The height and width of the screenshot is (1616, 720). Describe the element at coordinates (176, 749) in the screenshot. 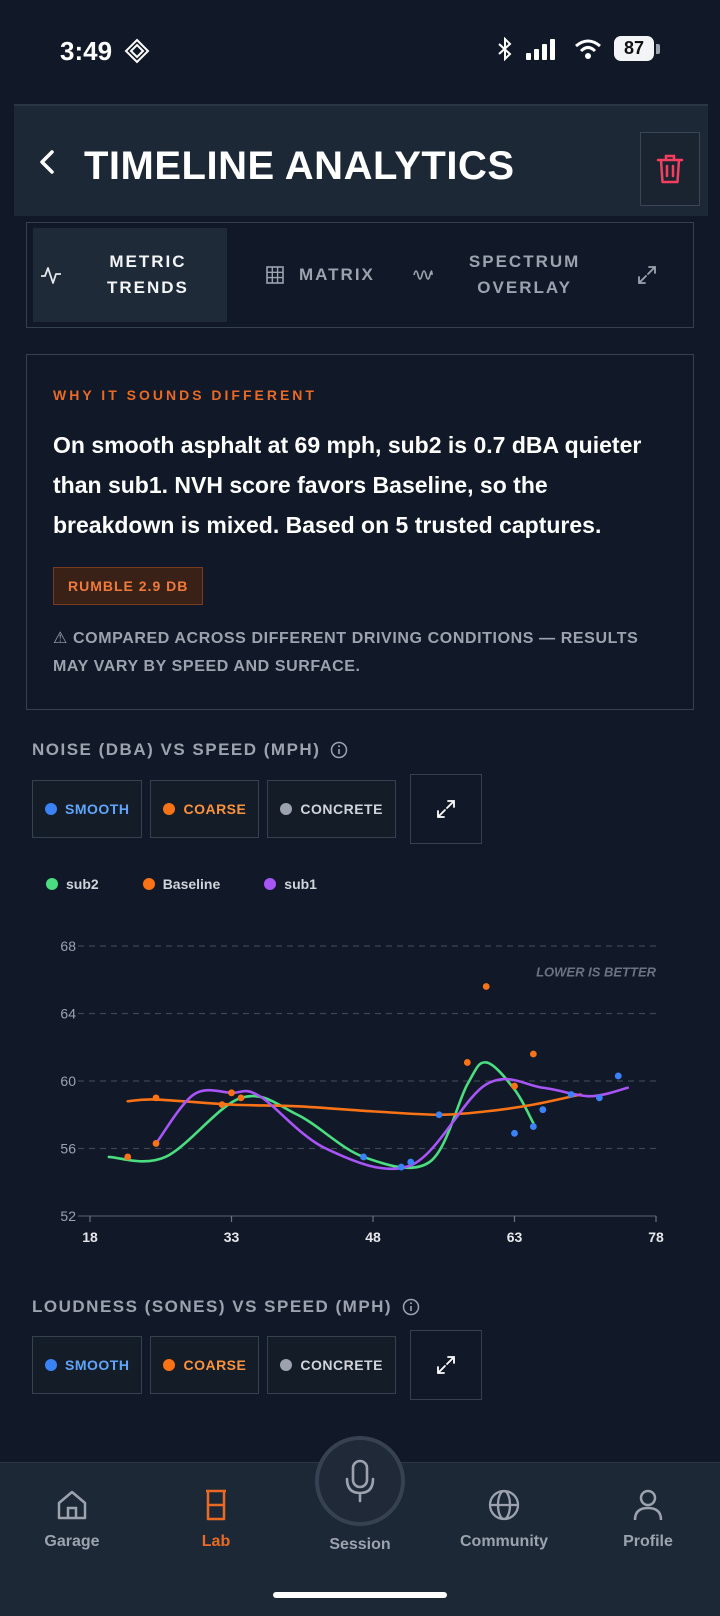

I see `noise-section-title-text: NOISE (DBA) VS SPEED (MPH)` at that location.